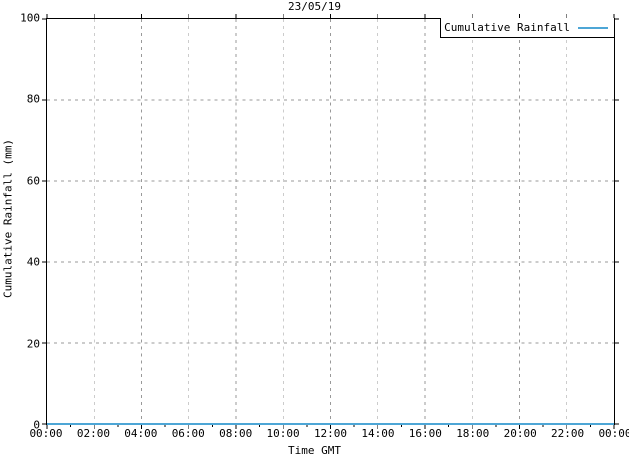 The image size is (629, 459). Describe the element at coordinates (593, 27) in the screenshot. I see `legend-line-swatch` at that location.